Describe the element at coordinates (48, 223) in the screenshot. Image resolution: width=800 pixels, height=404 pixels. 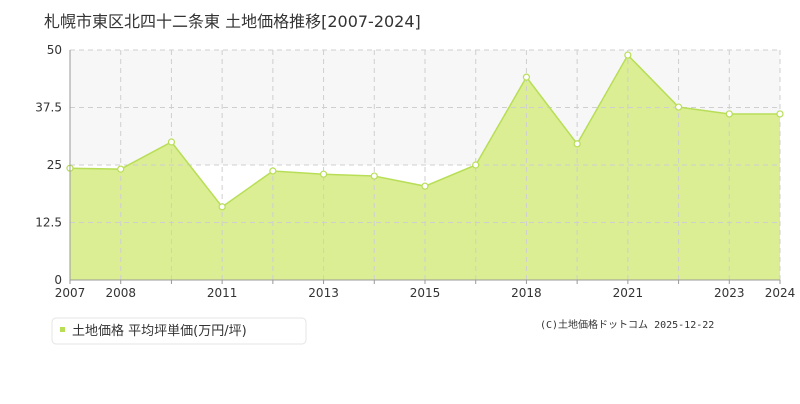
I see `y-tick-label: 12.5` at that location.